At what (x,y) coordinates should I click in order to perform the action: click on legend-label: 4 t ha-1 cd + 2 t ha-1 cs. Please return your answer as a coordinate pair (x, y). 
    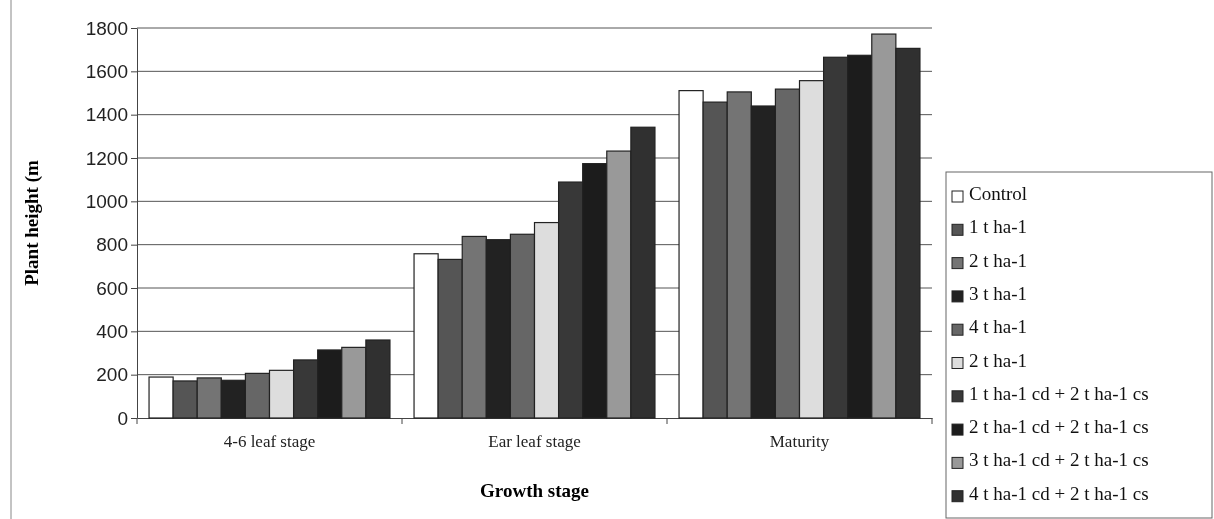
    Looking at the image, I should click on (1059, 493).